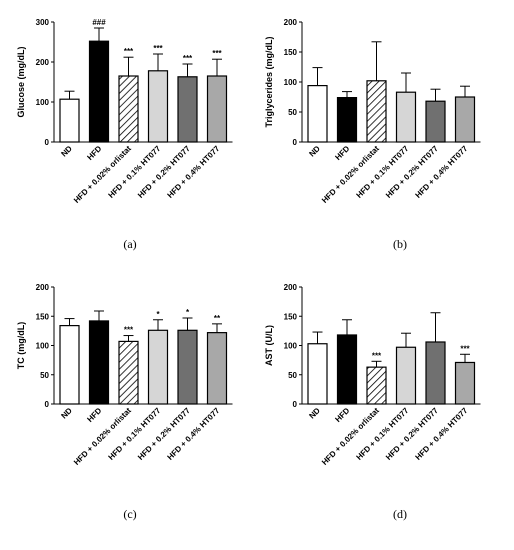 This screenshot has height=550, width=514. What do you see at coordinates (21, 81) in the screenshot?
I see `y-axis-title: Glucose (mg/dL)` at bounding box center [21, 81].